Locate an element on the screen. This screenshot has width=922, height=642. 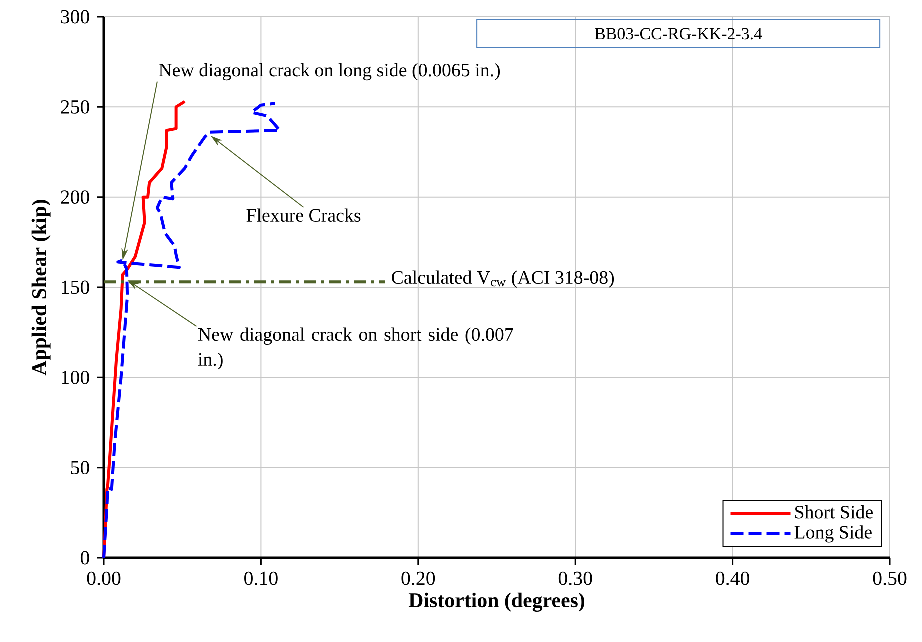
x-tick-label: 0.50 is located at coordinates (890, 579).